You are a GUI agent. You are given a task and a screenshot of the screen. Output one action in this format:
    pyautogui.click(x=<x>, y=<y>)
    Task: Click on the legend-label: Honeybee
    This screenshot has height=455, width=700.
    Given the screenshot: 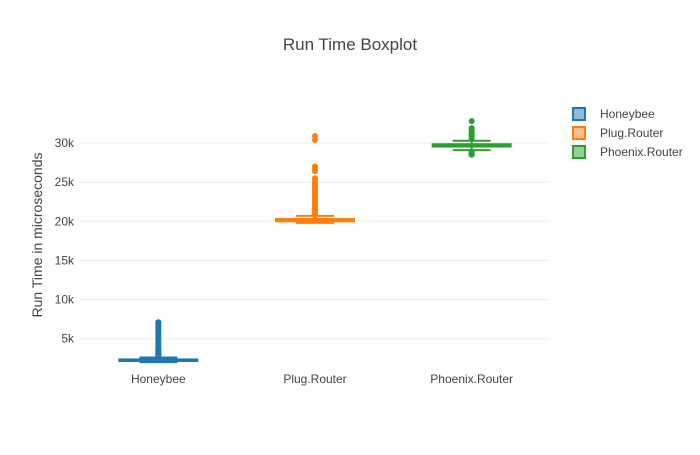 What is the action you would take?
    pyautogui.click(x=627, y=114)
    